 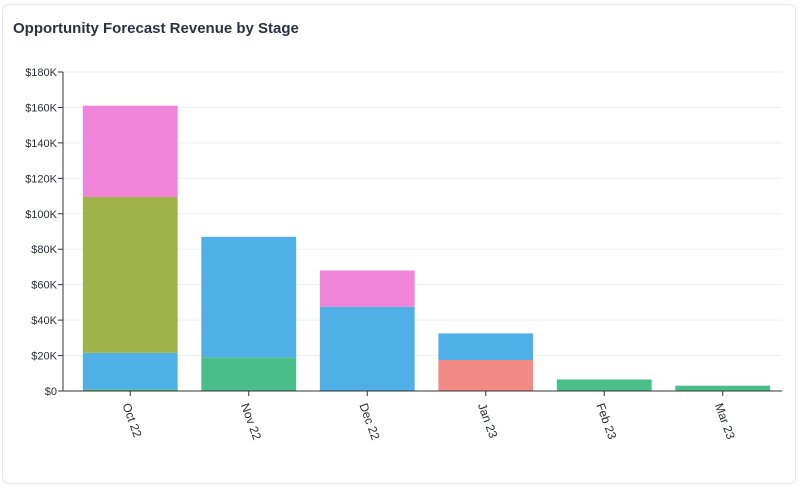 I want to click on y-tick-label: $40K, so click(x=44, y=321).